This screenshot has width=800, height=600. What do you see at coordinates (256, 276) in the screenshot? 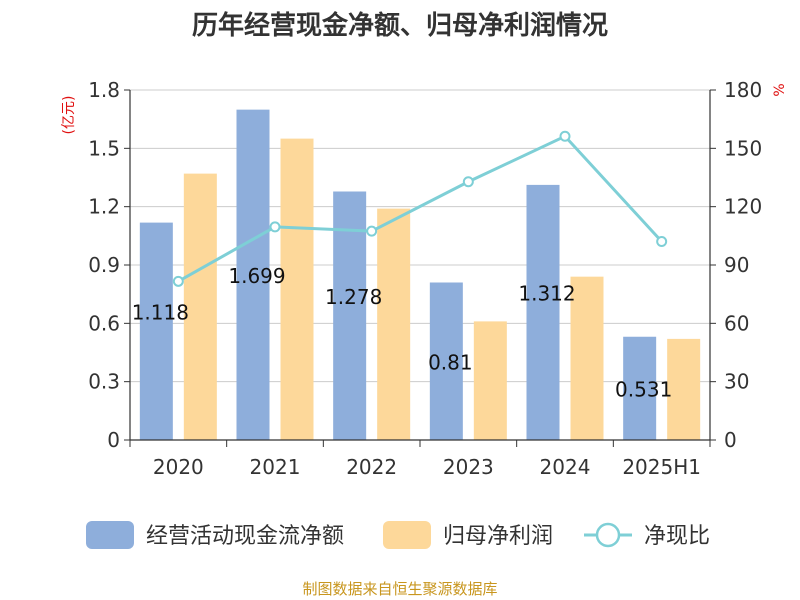
I see `cashflow-data-label: 1.699` at bounding box center [256, 276].